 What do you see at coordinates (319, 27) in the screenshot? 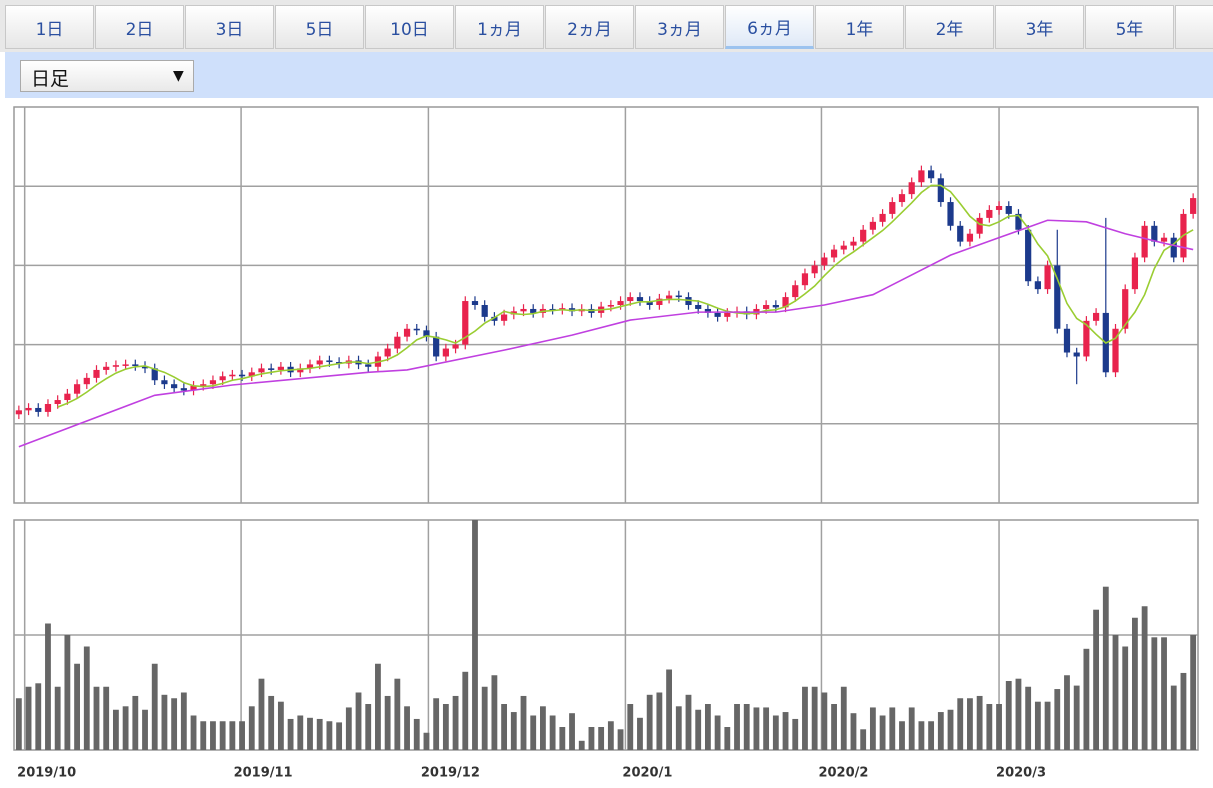
I see `period-tab: 5日` at bounding box center [319, 27].